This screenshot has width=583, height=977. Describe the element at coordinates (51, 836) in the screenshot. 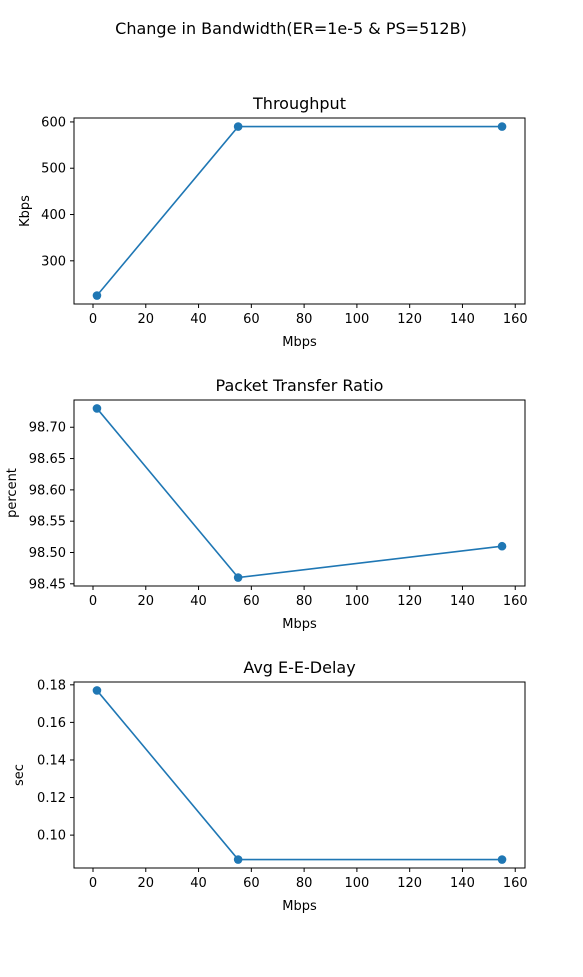

I see `y-tick-label: 0.10` at that location.